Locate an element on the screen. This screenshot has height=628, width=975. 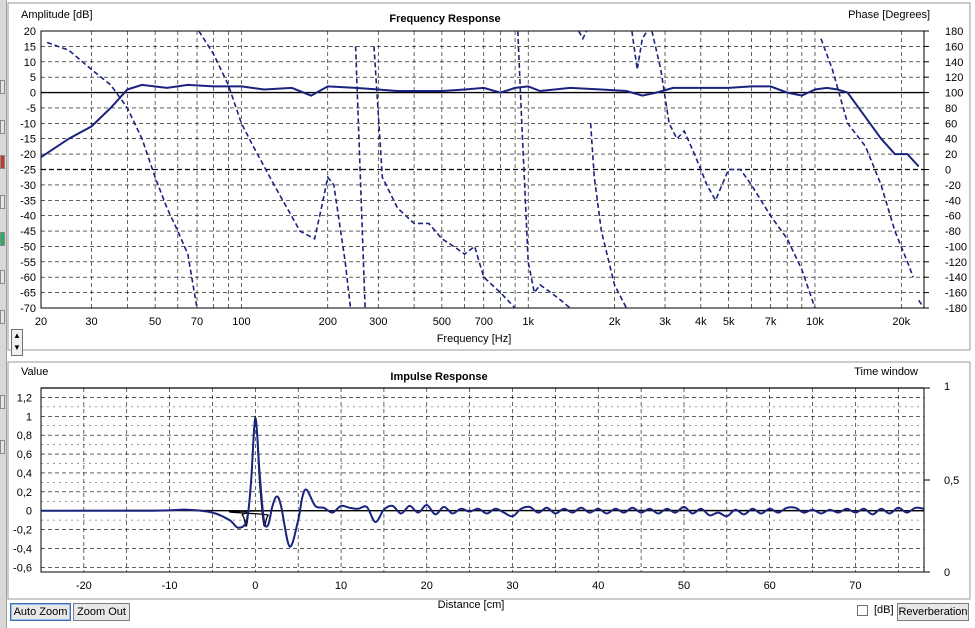
y-tick-label: 10 is located at coordinates (30, 63).